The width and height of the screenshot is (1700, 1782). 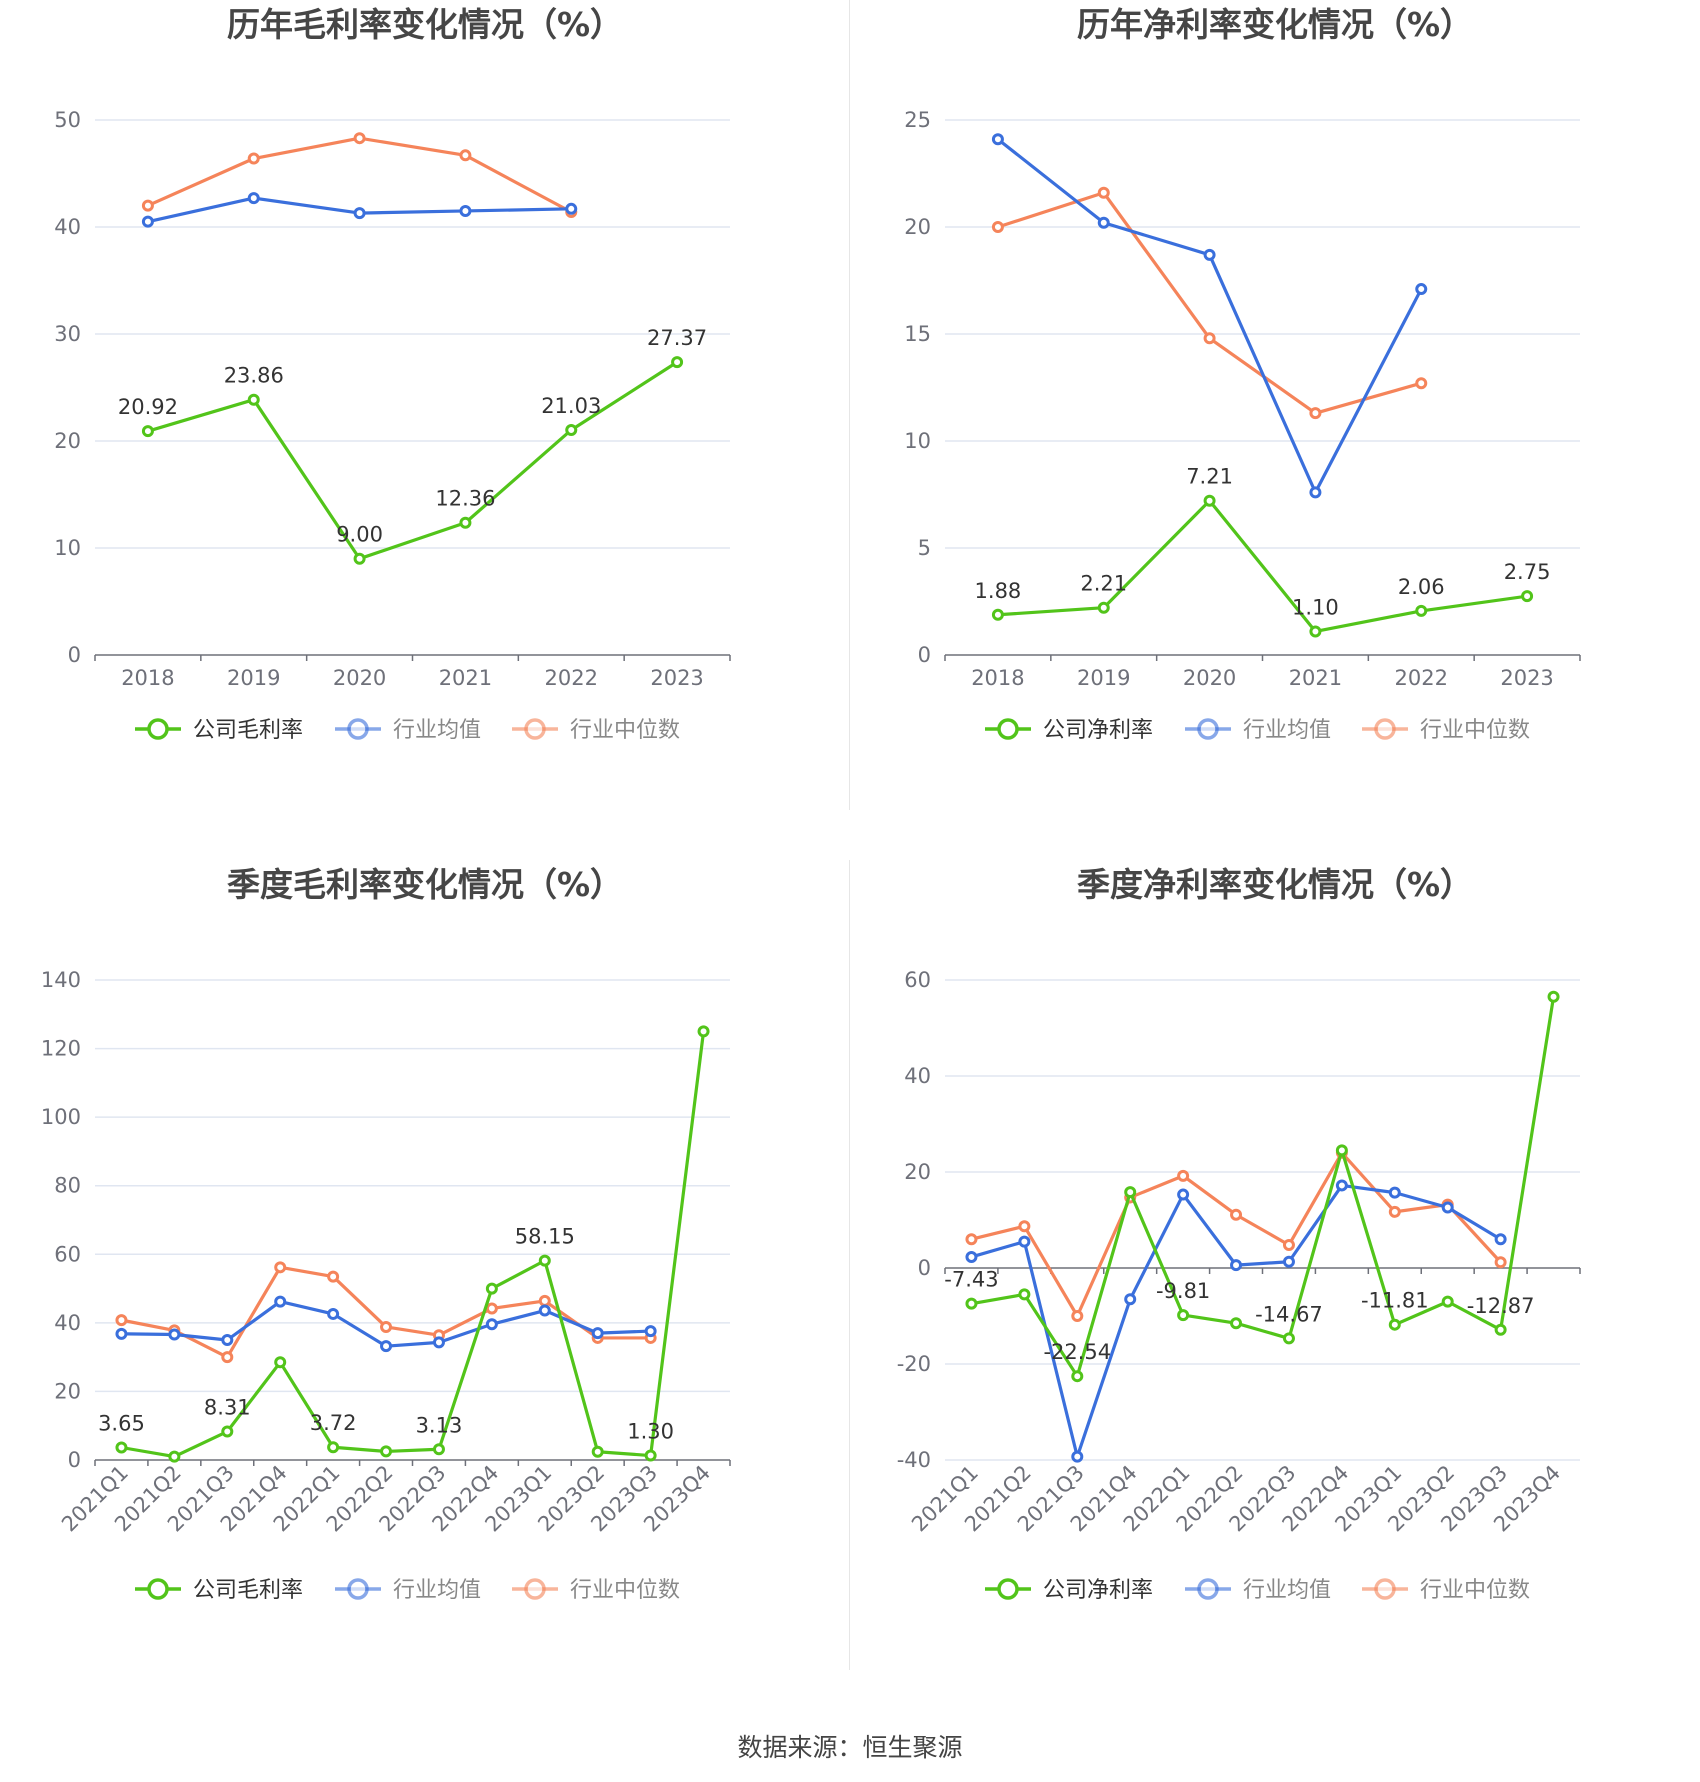 What do you see at coordinates (67, 1186) in the screenshot?
I see `y-tick-label: 80` at bounding box center [67, 1186].